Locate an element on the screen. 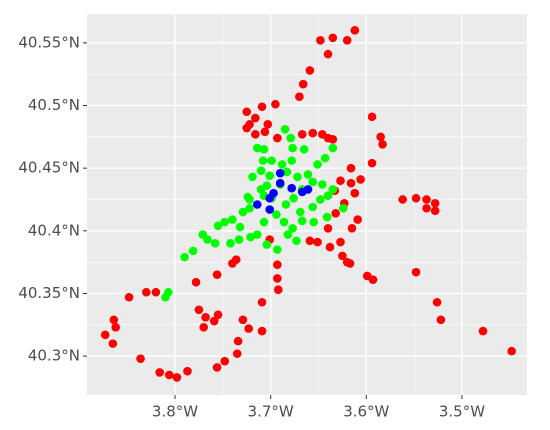 Image resolution: width=550 pixels, height=430 pixels. y-tick-label: 40.4°N is located at coordinates (54, 230).